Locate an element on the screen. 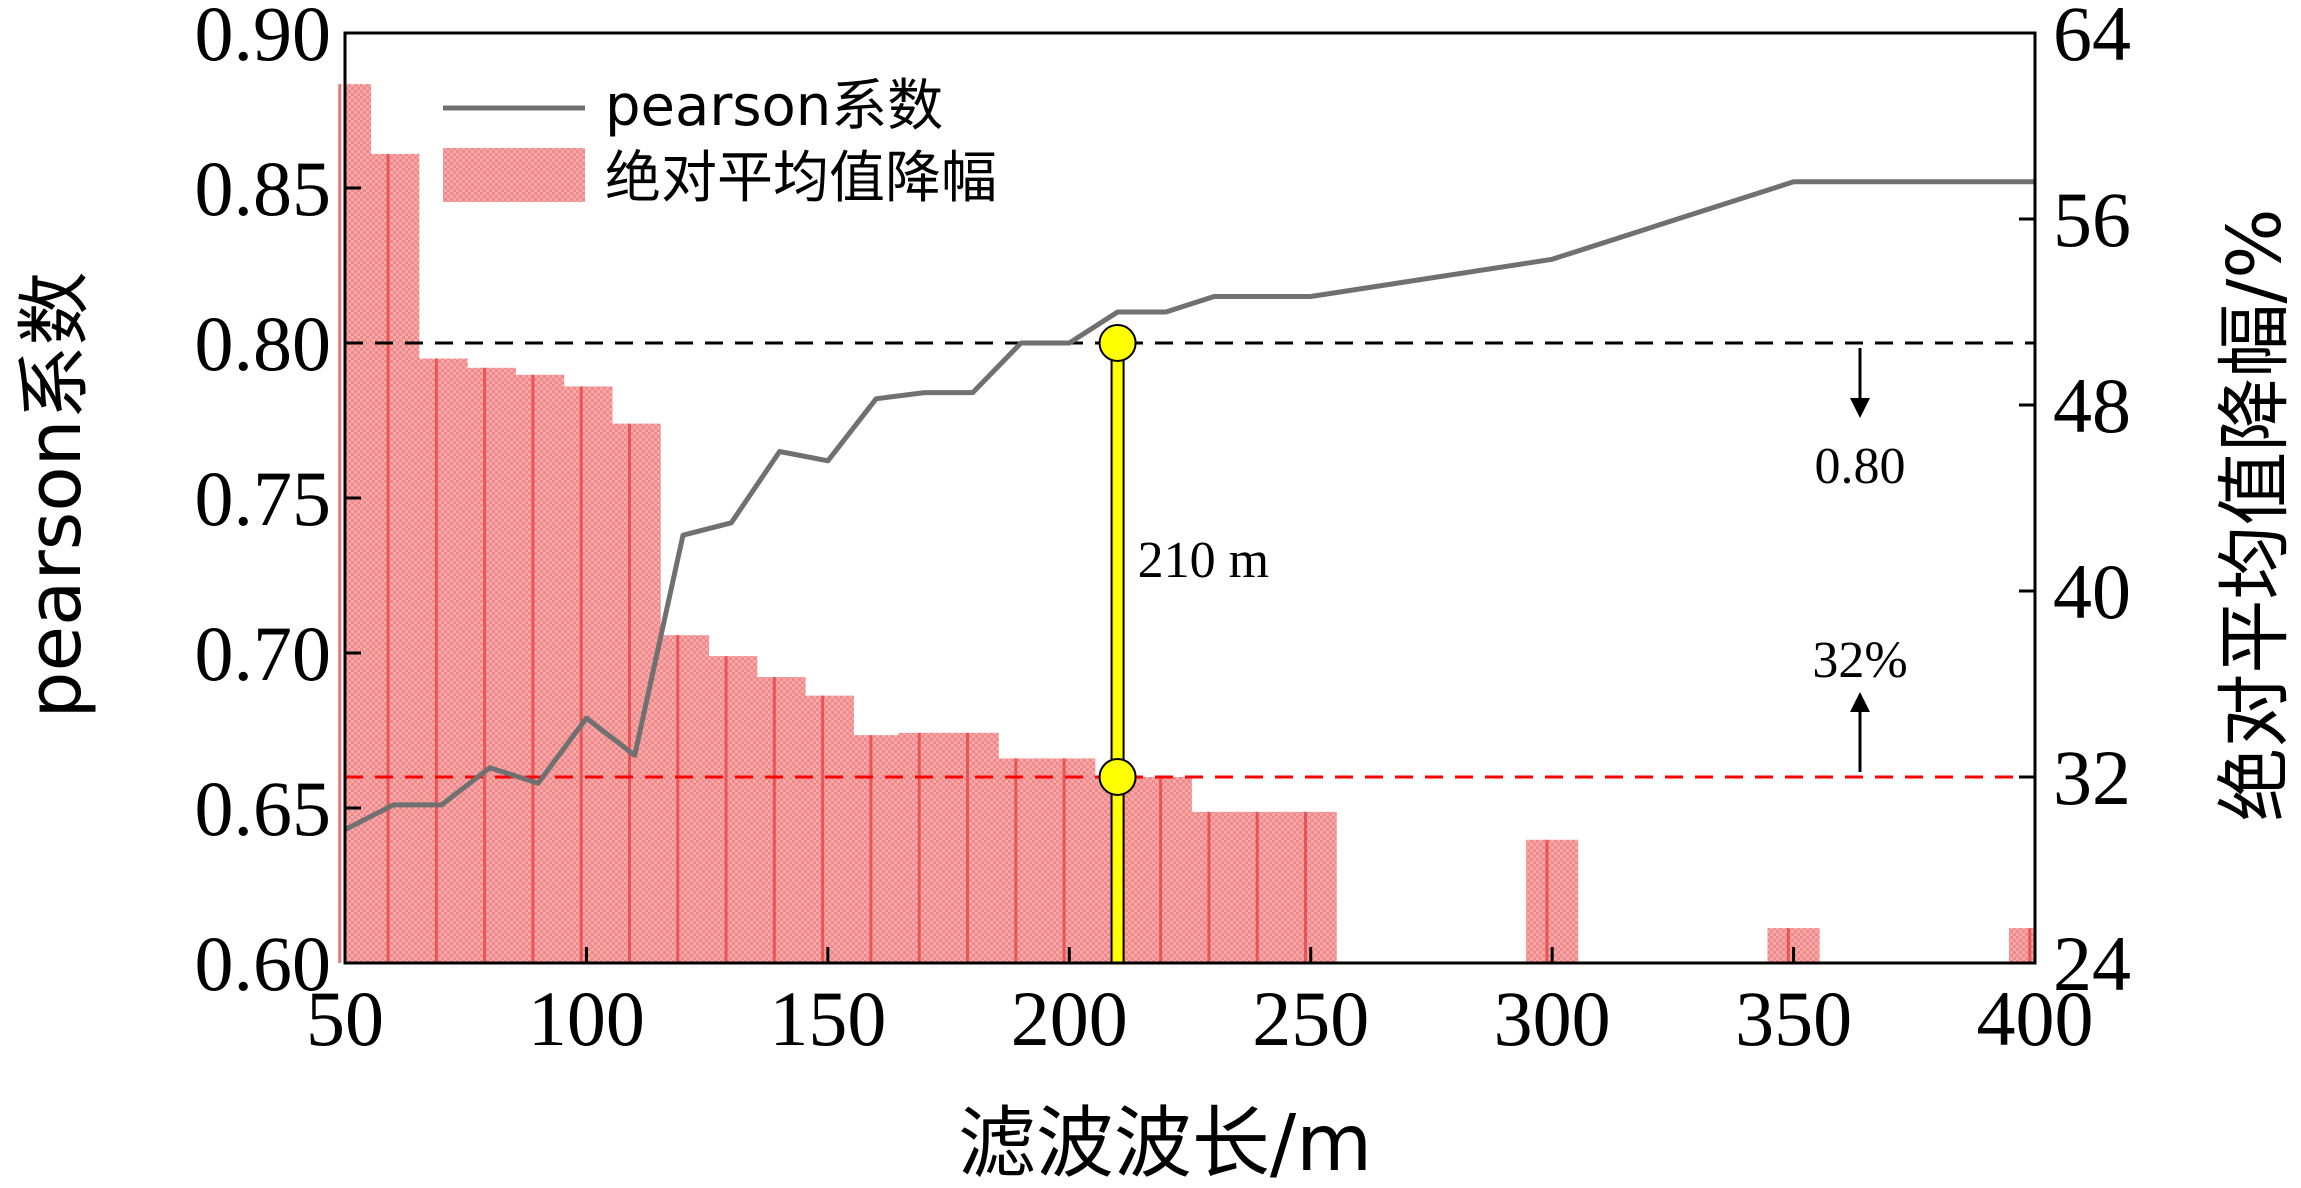 The height and width of the screenshot is (1188, 2301). right-y-axis-title: 绝对平均值降幅/% is located at coordinates (2255, 514).